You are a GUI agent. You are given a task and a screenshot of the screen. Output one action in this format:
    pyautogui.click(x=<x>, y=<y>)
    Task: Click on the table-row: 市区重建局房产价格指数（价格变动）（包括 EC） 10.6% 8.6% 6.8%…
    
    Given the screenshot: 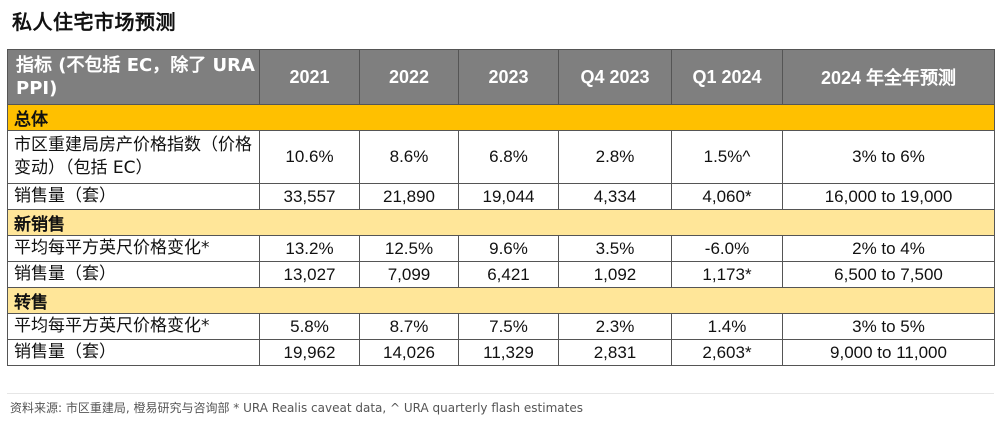 What is the action you would take?
    pyautogui.click(x=501, y=157)
    